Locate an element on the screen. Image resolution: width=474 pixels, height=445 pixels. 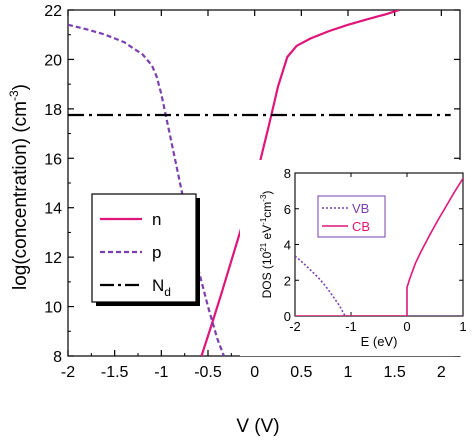
legend-label-sub: d is located at coordinates (167, 292).